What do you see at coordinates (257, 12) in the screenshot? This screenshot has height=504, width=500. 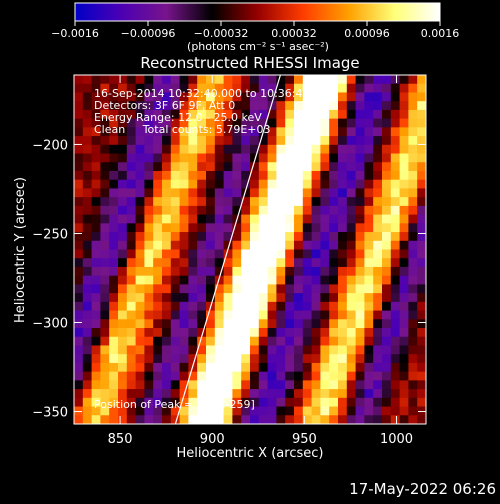 I see `colorbar` at bounding box center [257, 12].